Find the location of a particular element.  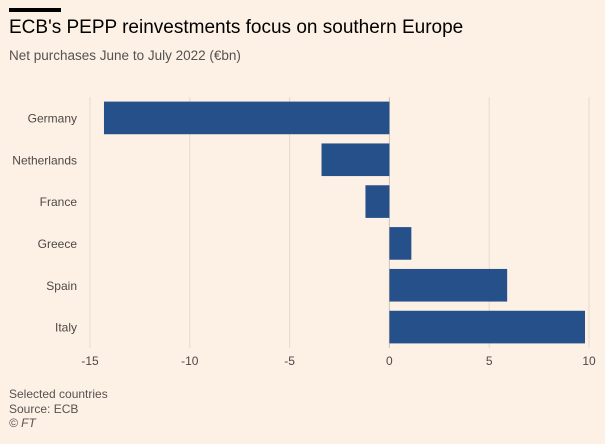

bar-italy is located at coordinates (487, 327).